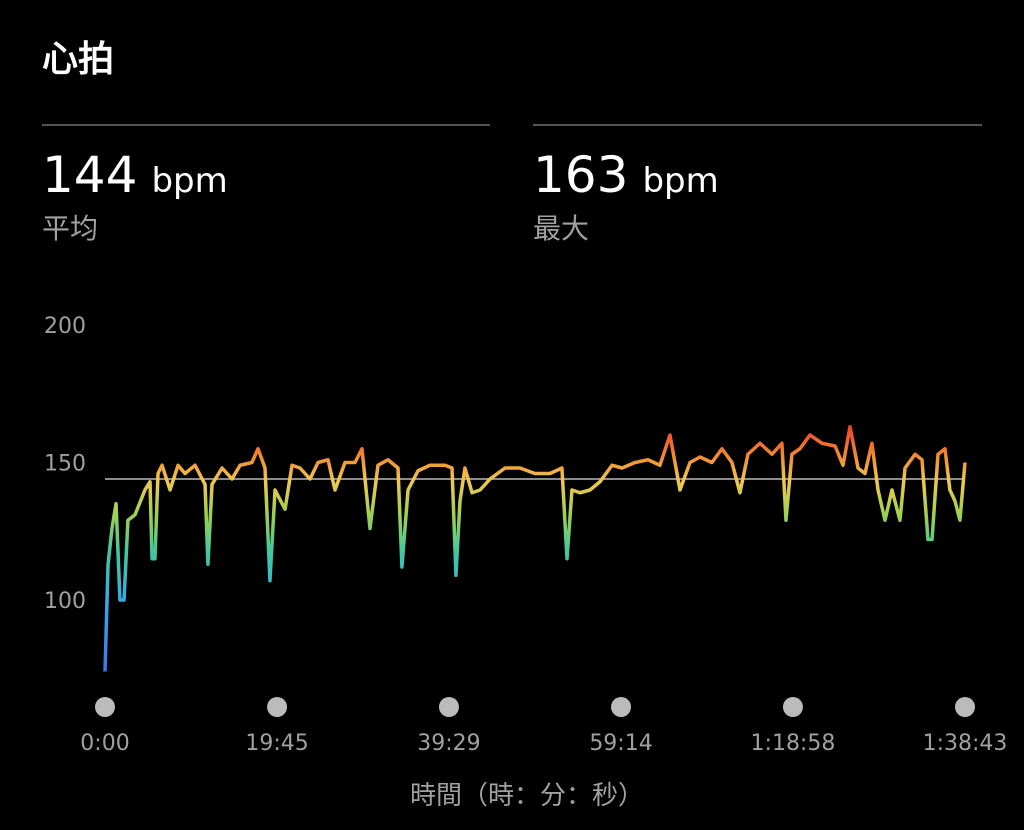  What do you see at coordinates (580, 175) in the screenshot?
I see `stat-number: 163` at bounding box center [580, 175].